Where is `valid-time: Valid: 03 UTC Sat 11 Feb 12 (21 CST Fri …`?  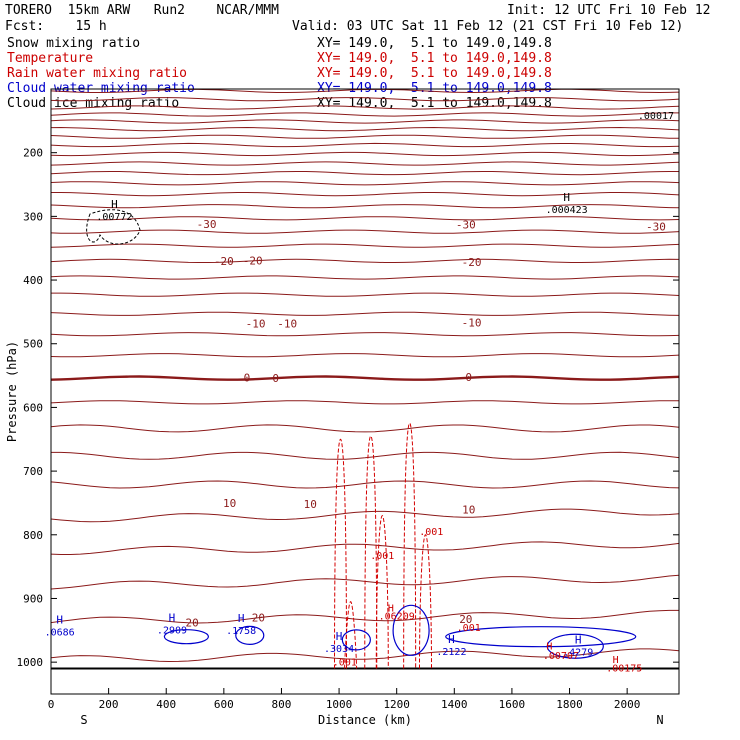 valid-time: Valid: 03 UTC Sat 11 Feb 12 (21 CST Fri … is located at coordinates (488, 26).